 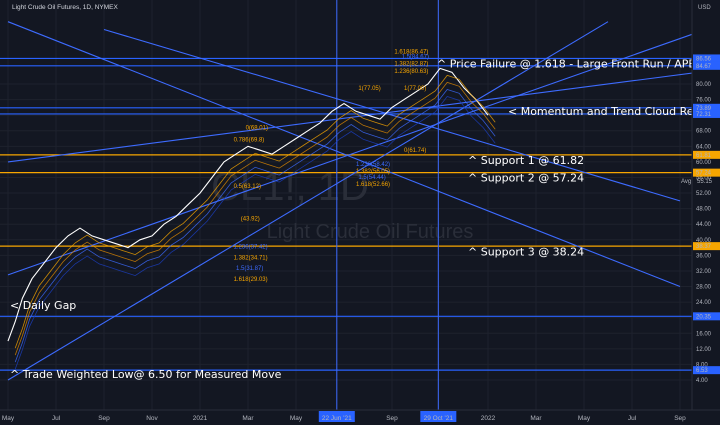 What do you see at coordinates (488, 418) in the screenshot?
I see `x-tick-label: 2022` at bounding box center [488, 418].